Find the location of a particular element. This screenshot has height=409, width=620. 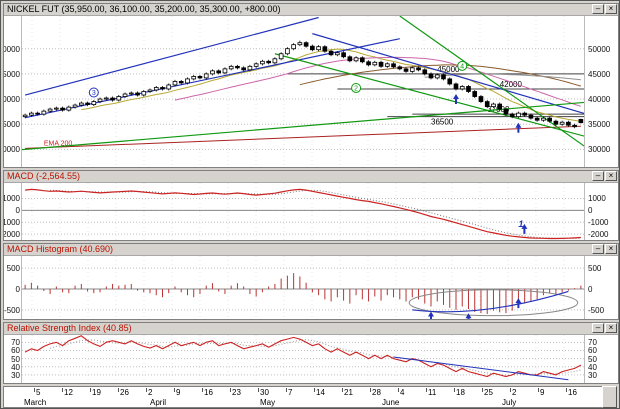

y-axis-label-left: -500 is located at coordinates (12, 310).